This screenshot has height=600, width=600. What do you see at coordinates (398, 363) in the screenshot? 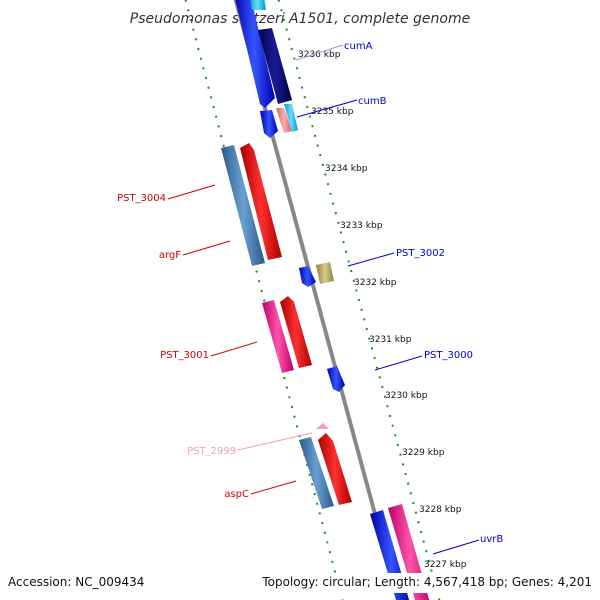
I see `PST-3000-leader` at bounding box center [398, 363].